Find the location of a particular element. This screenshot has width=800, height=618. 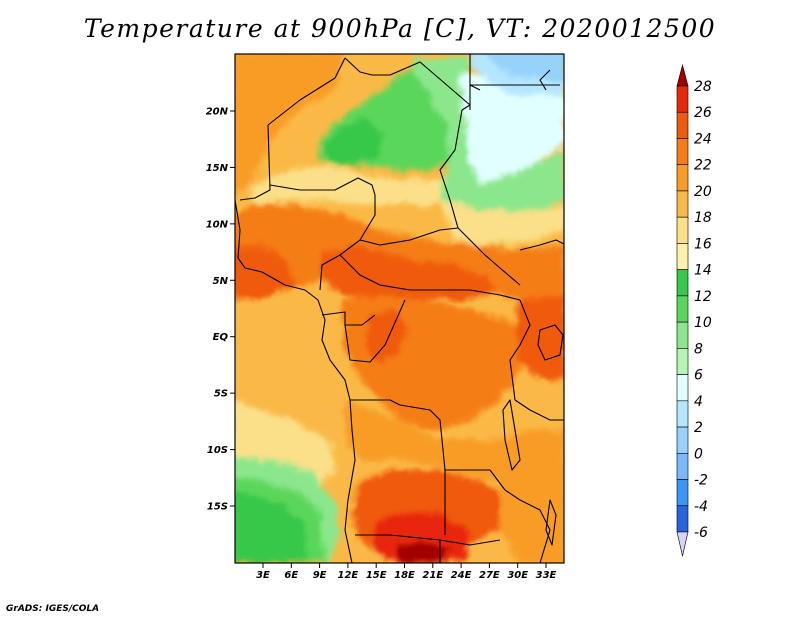

lon-tick-label: 12E is located at coordinates (348, 575).